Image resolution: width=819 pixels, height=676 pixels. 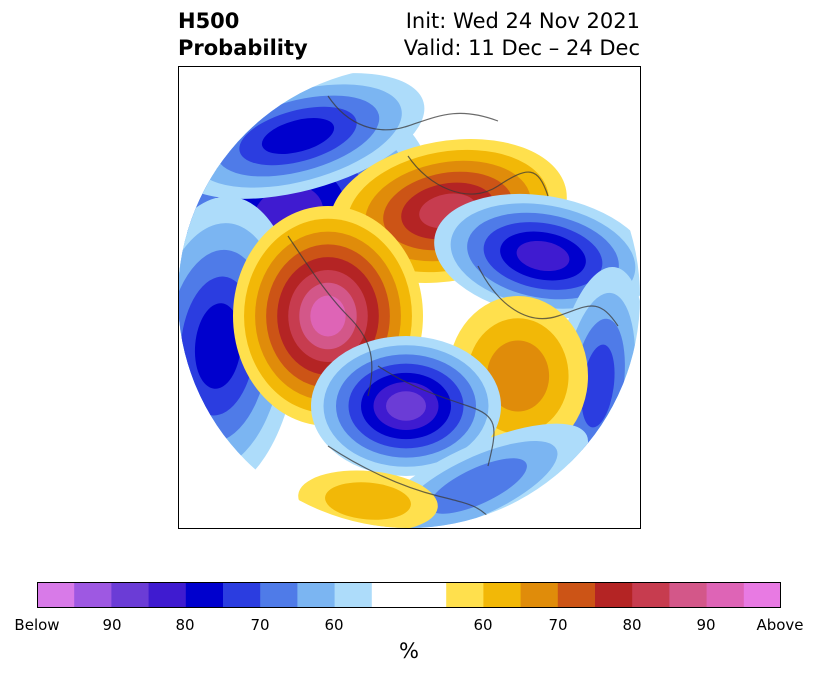 I want to click on anomaly-above-east-asia, so click(x=328, y=316).